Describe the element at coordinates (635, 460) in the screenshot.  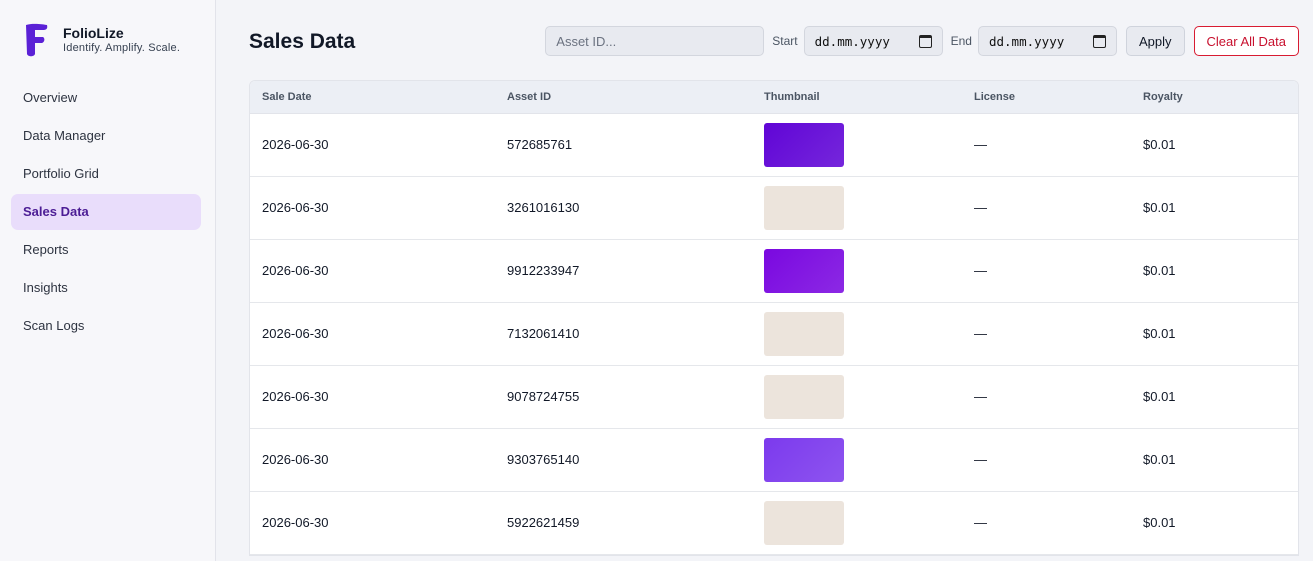
I see `asset-id-cell: 9303765140` at that location.